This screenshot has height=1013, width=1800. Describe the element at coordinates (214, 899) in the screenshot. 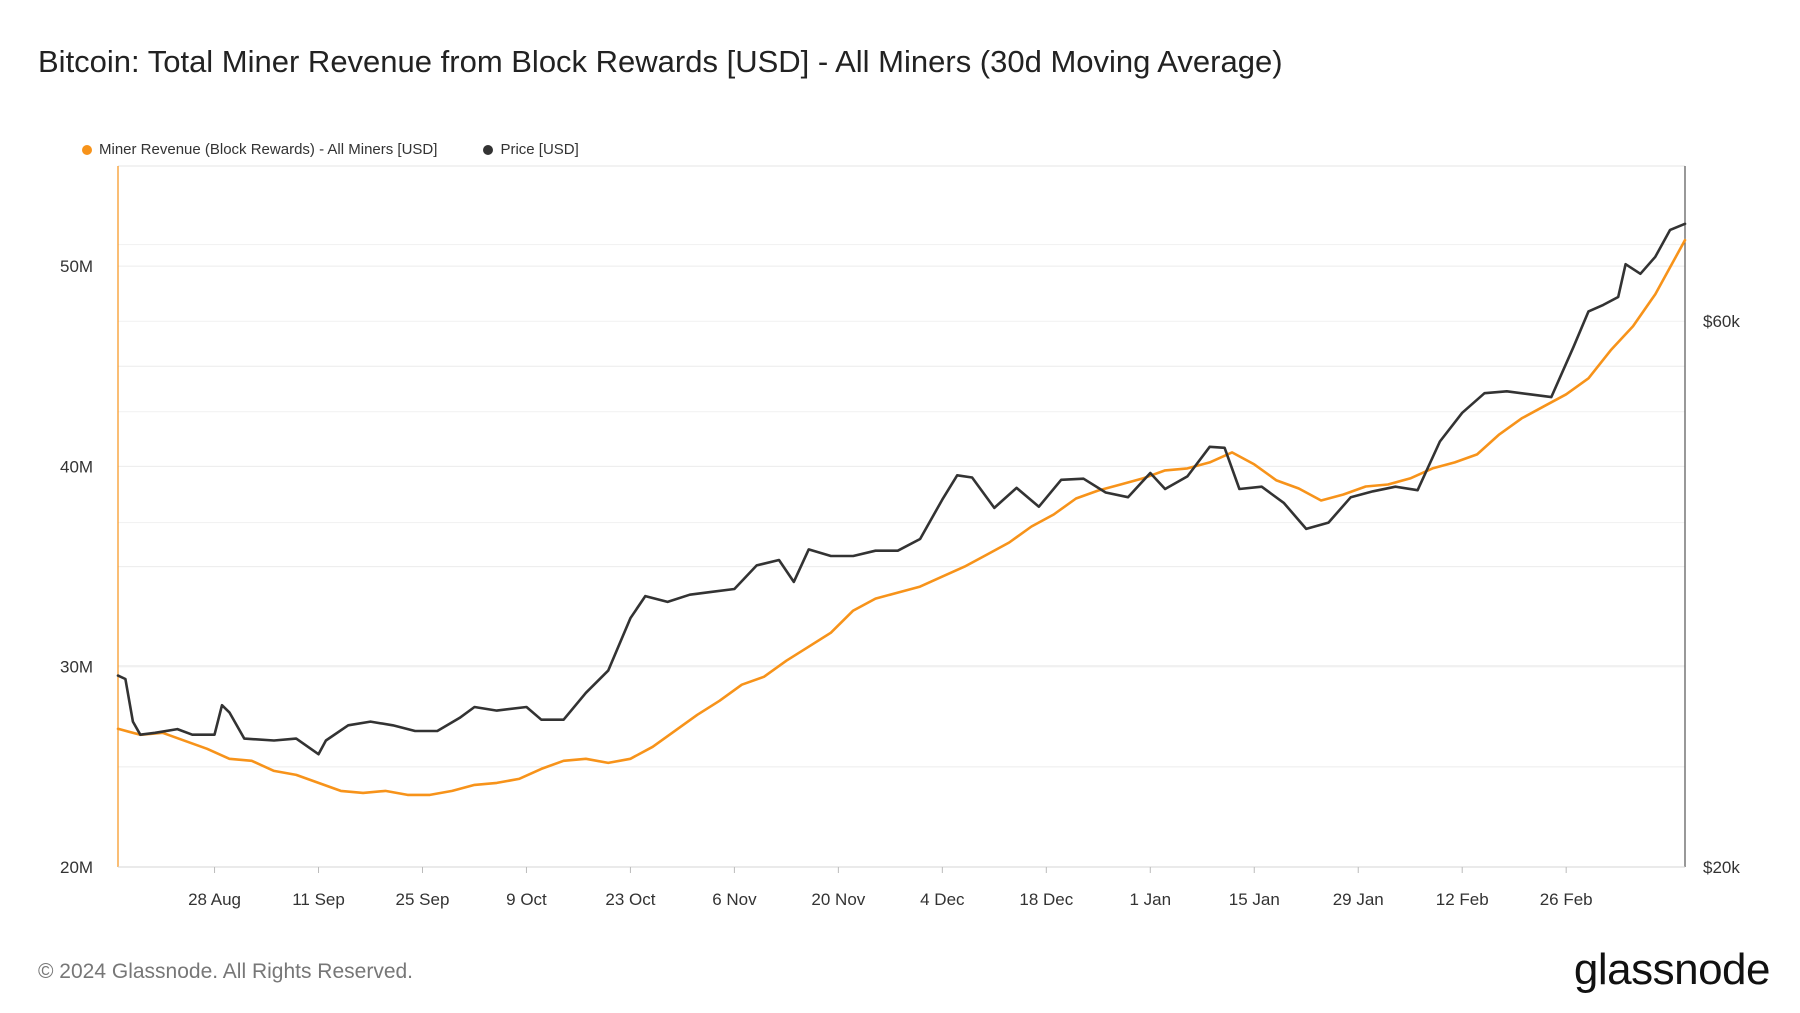

I see `x-tick-label: 28 Aug` at that location.